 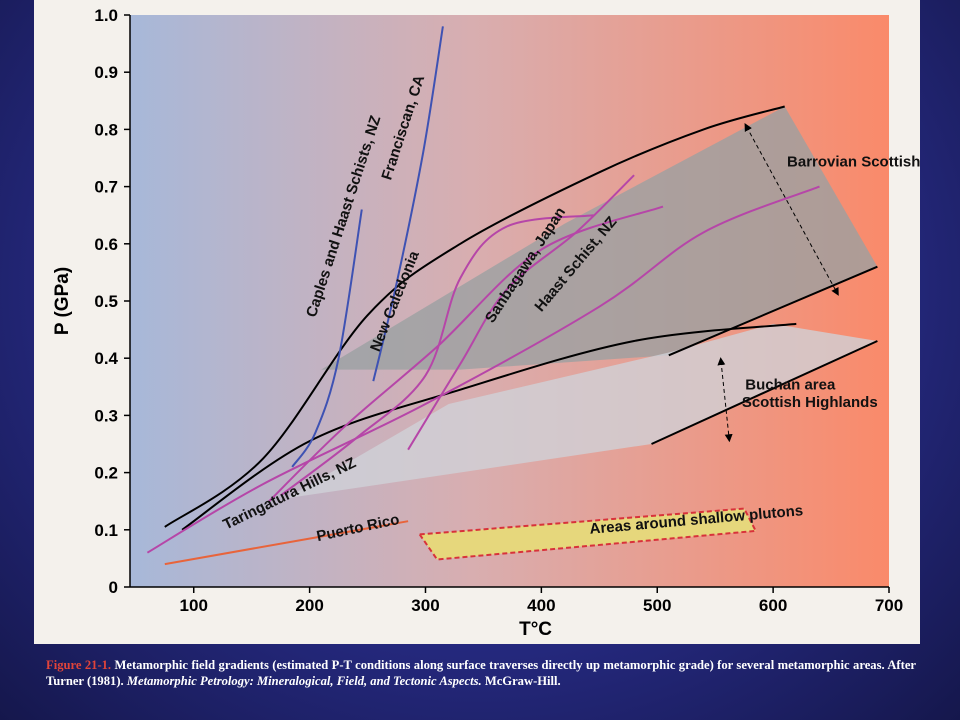 What do you see at coordinates (106, 187) in the screenshot?
I see `y-tick-label: 0.7` at bounding box center [106, 187].